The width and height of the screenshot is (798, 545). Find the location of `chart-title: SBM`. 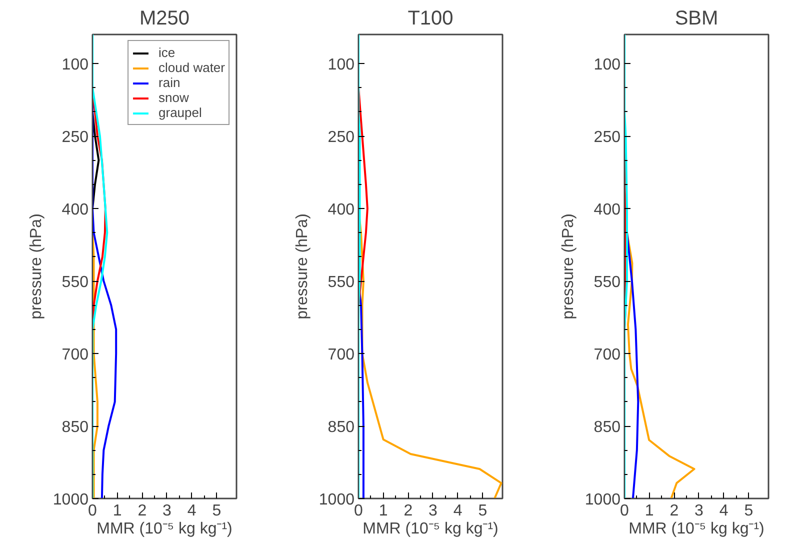

chart-title: SBM is located at coordinates (696, 19).